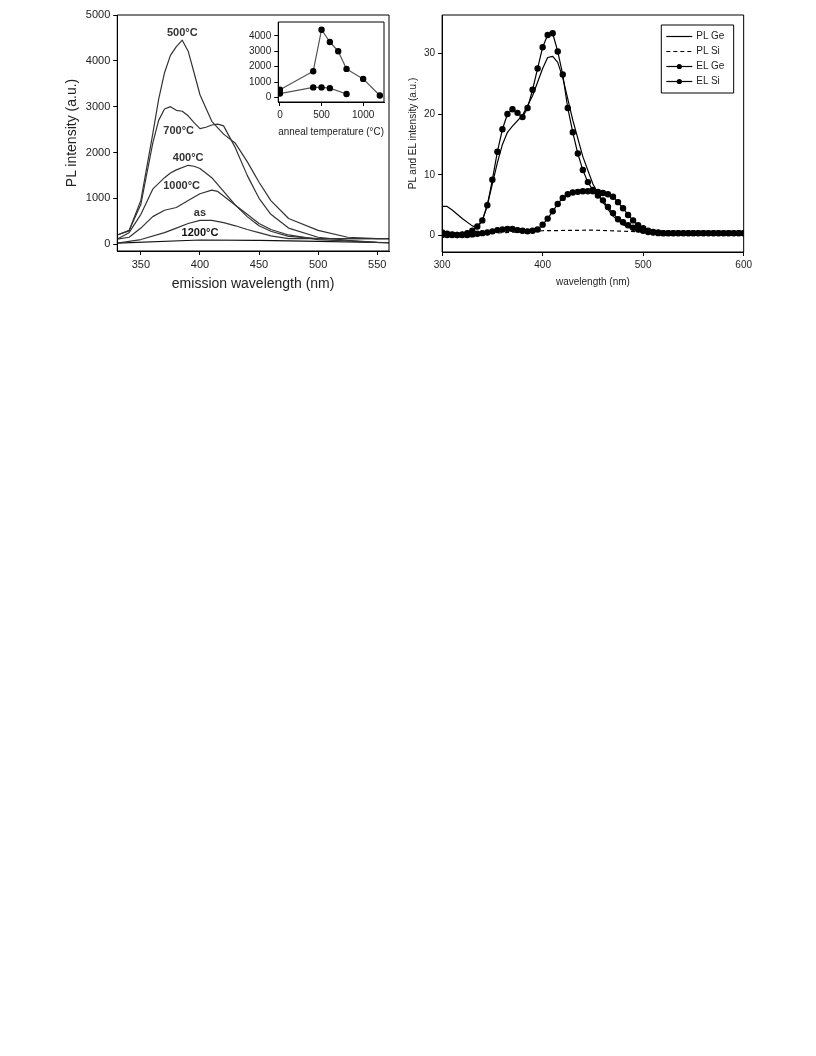  What do you see at coordinates (710, 66) in the screenshot?
I see `legend-label: EL Ge` at bounding box center [710, 66].